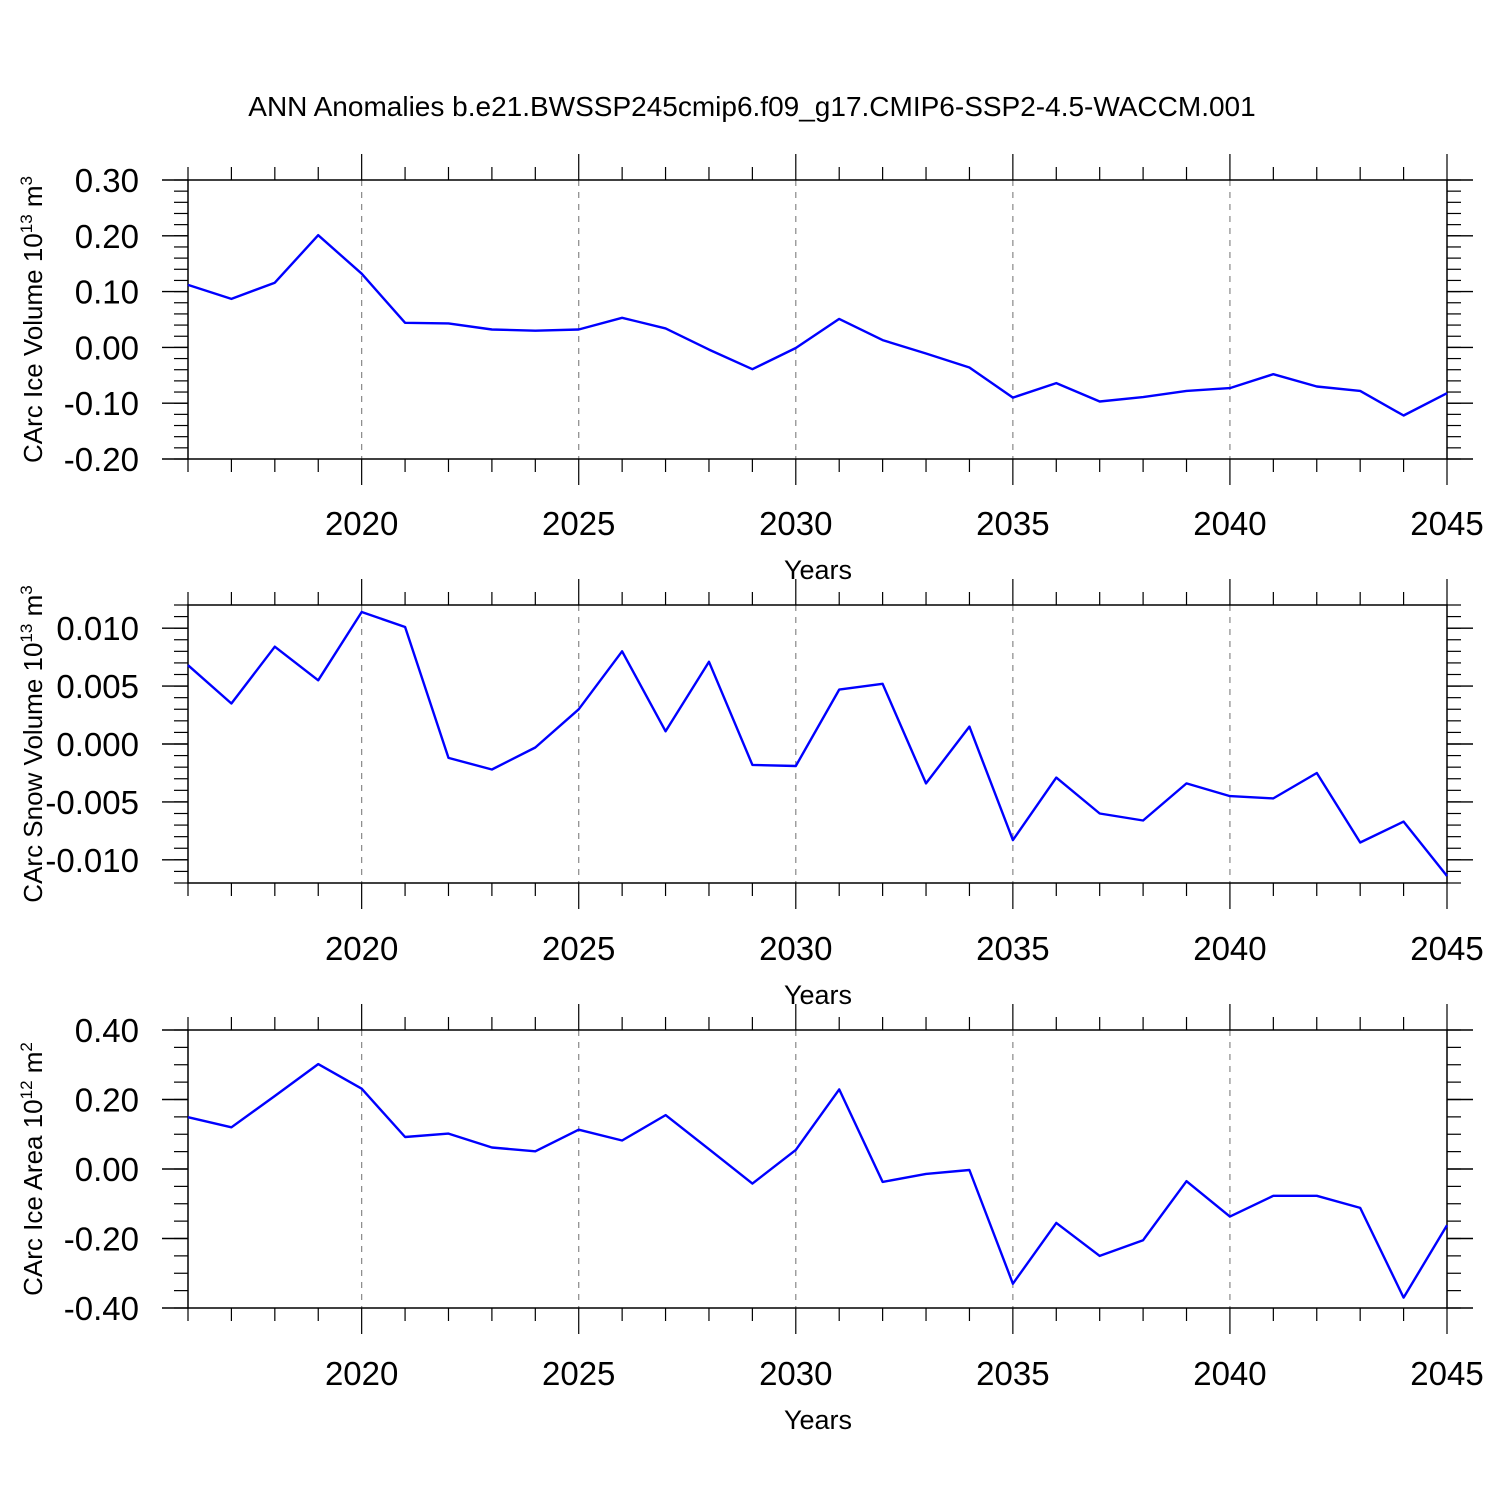 Image resolution: width=1500 pixels, height=1500 pixels. Describe the element at coordinates (97, 744) in the screenshot. I see `y-tick-label: 0.000` at that location.